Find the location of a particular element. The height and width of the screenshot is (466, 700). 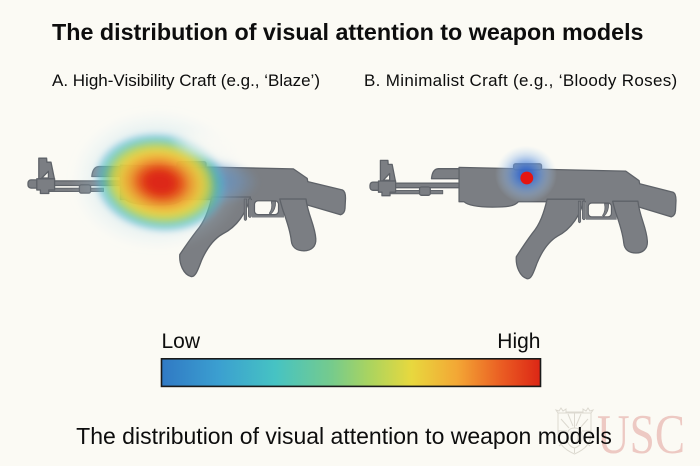

svg-text: Low is located at coordinates (181, 341).